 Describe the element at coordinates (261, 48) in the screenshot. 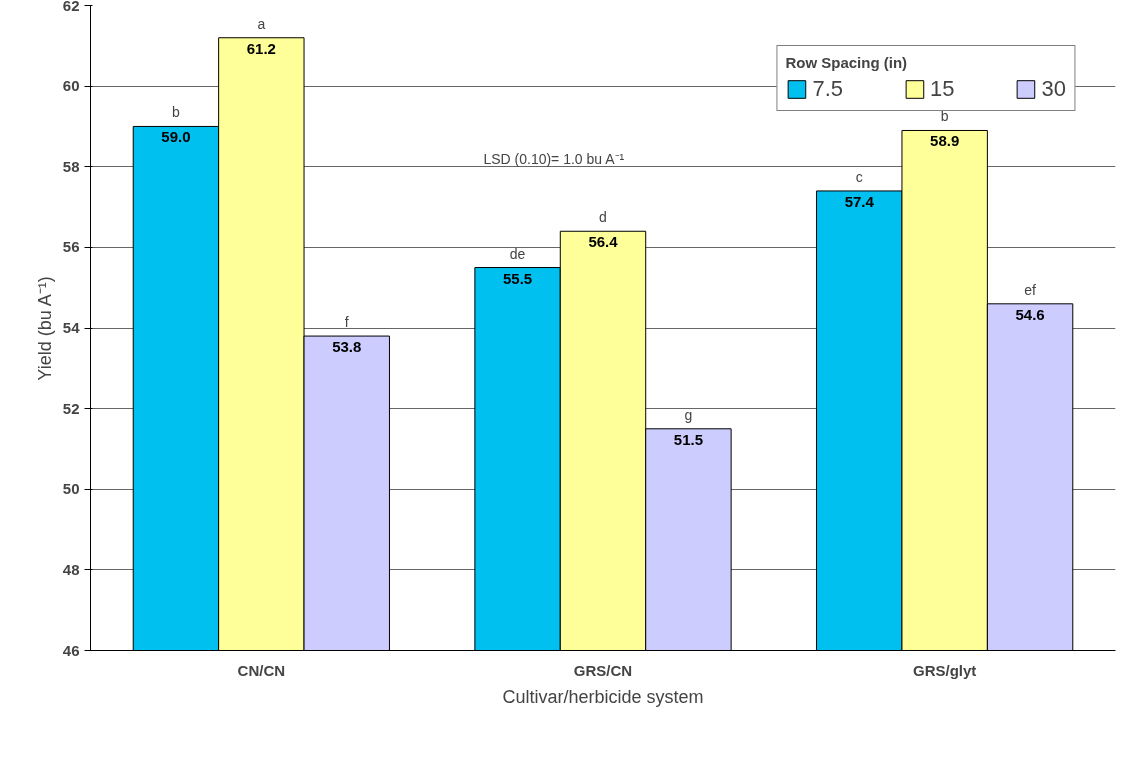

I see `data-label: 61.2` at that location.